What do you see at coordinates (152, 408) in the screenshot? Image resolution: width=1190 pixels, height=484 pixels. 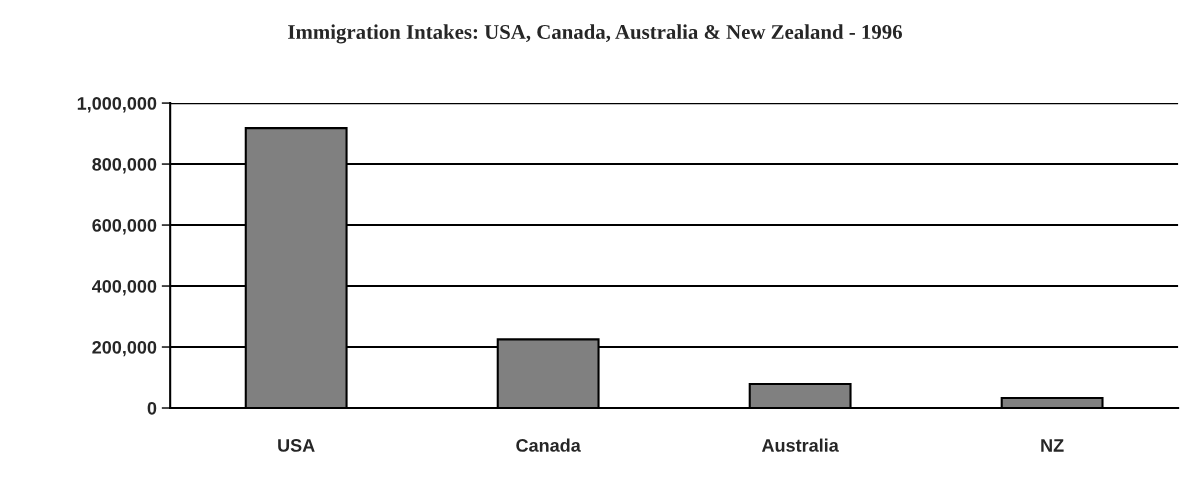 I see `y-tick-label: 0` at bounding box center [152, 408].